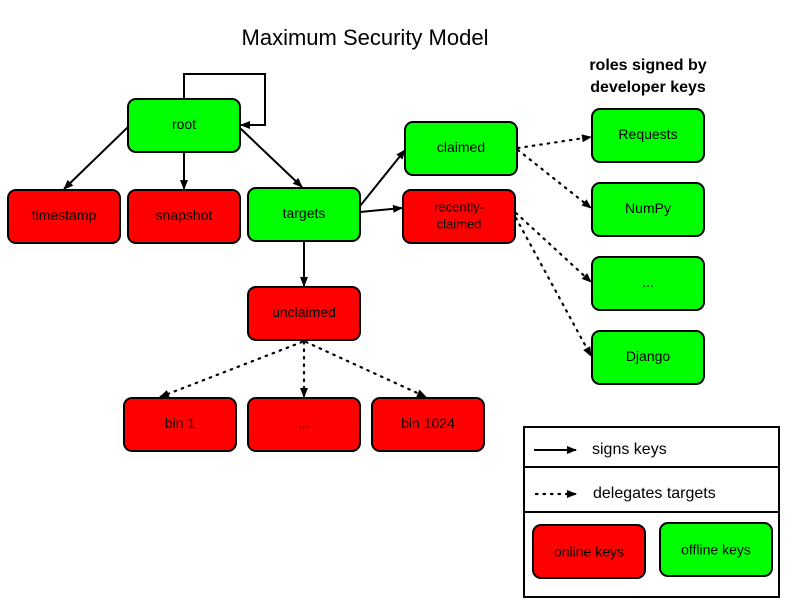 This screenshot has height=600, width=800. Describe the element at coordinates (382, 178) in the screenshot. I see `edge-targets-to-claimed` at that location.